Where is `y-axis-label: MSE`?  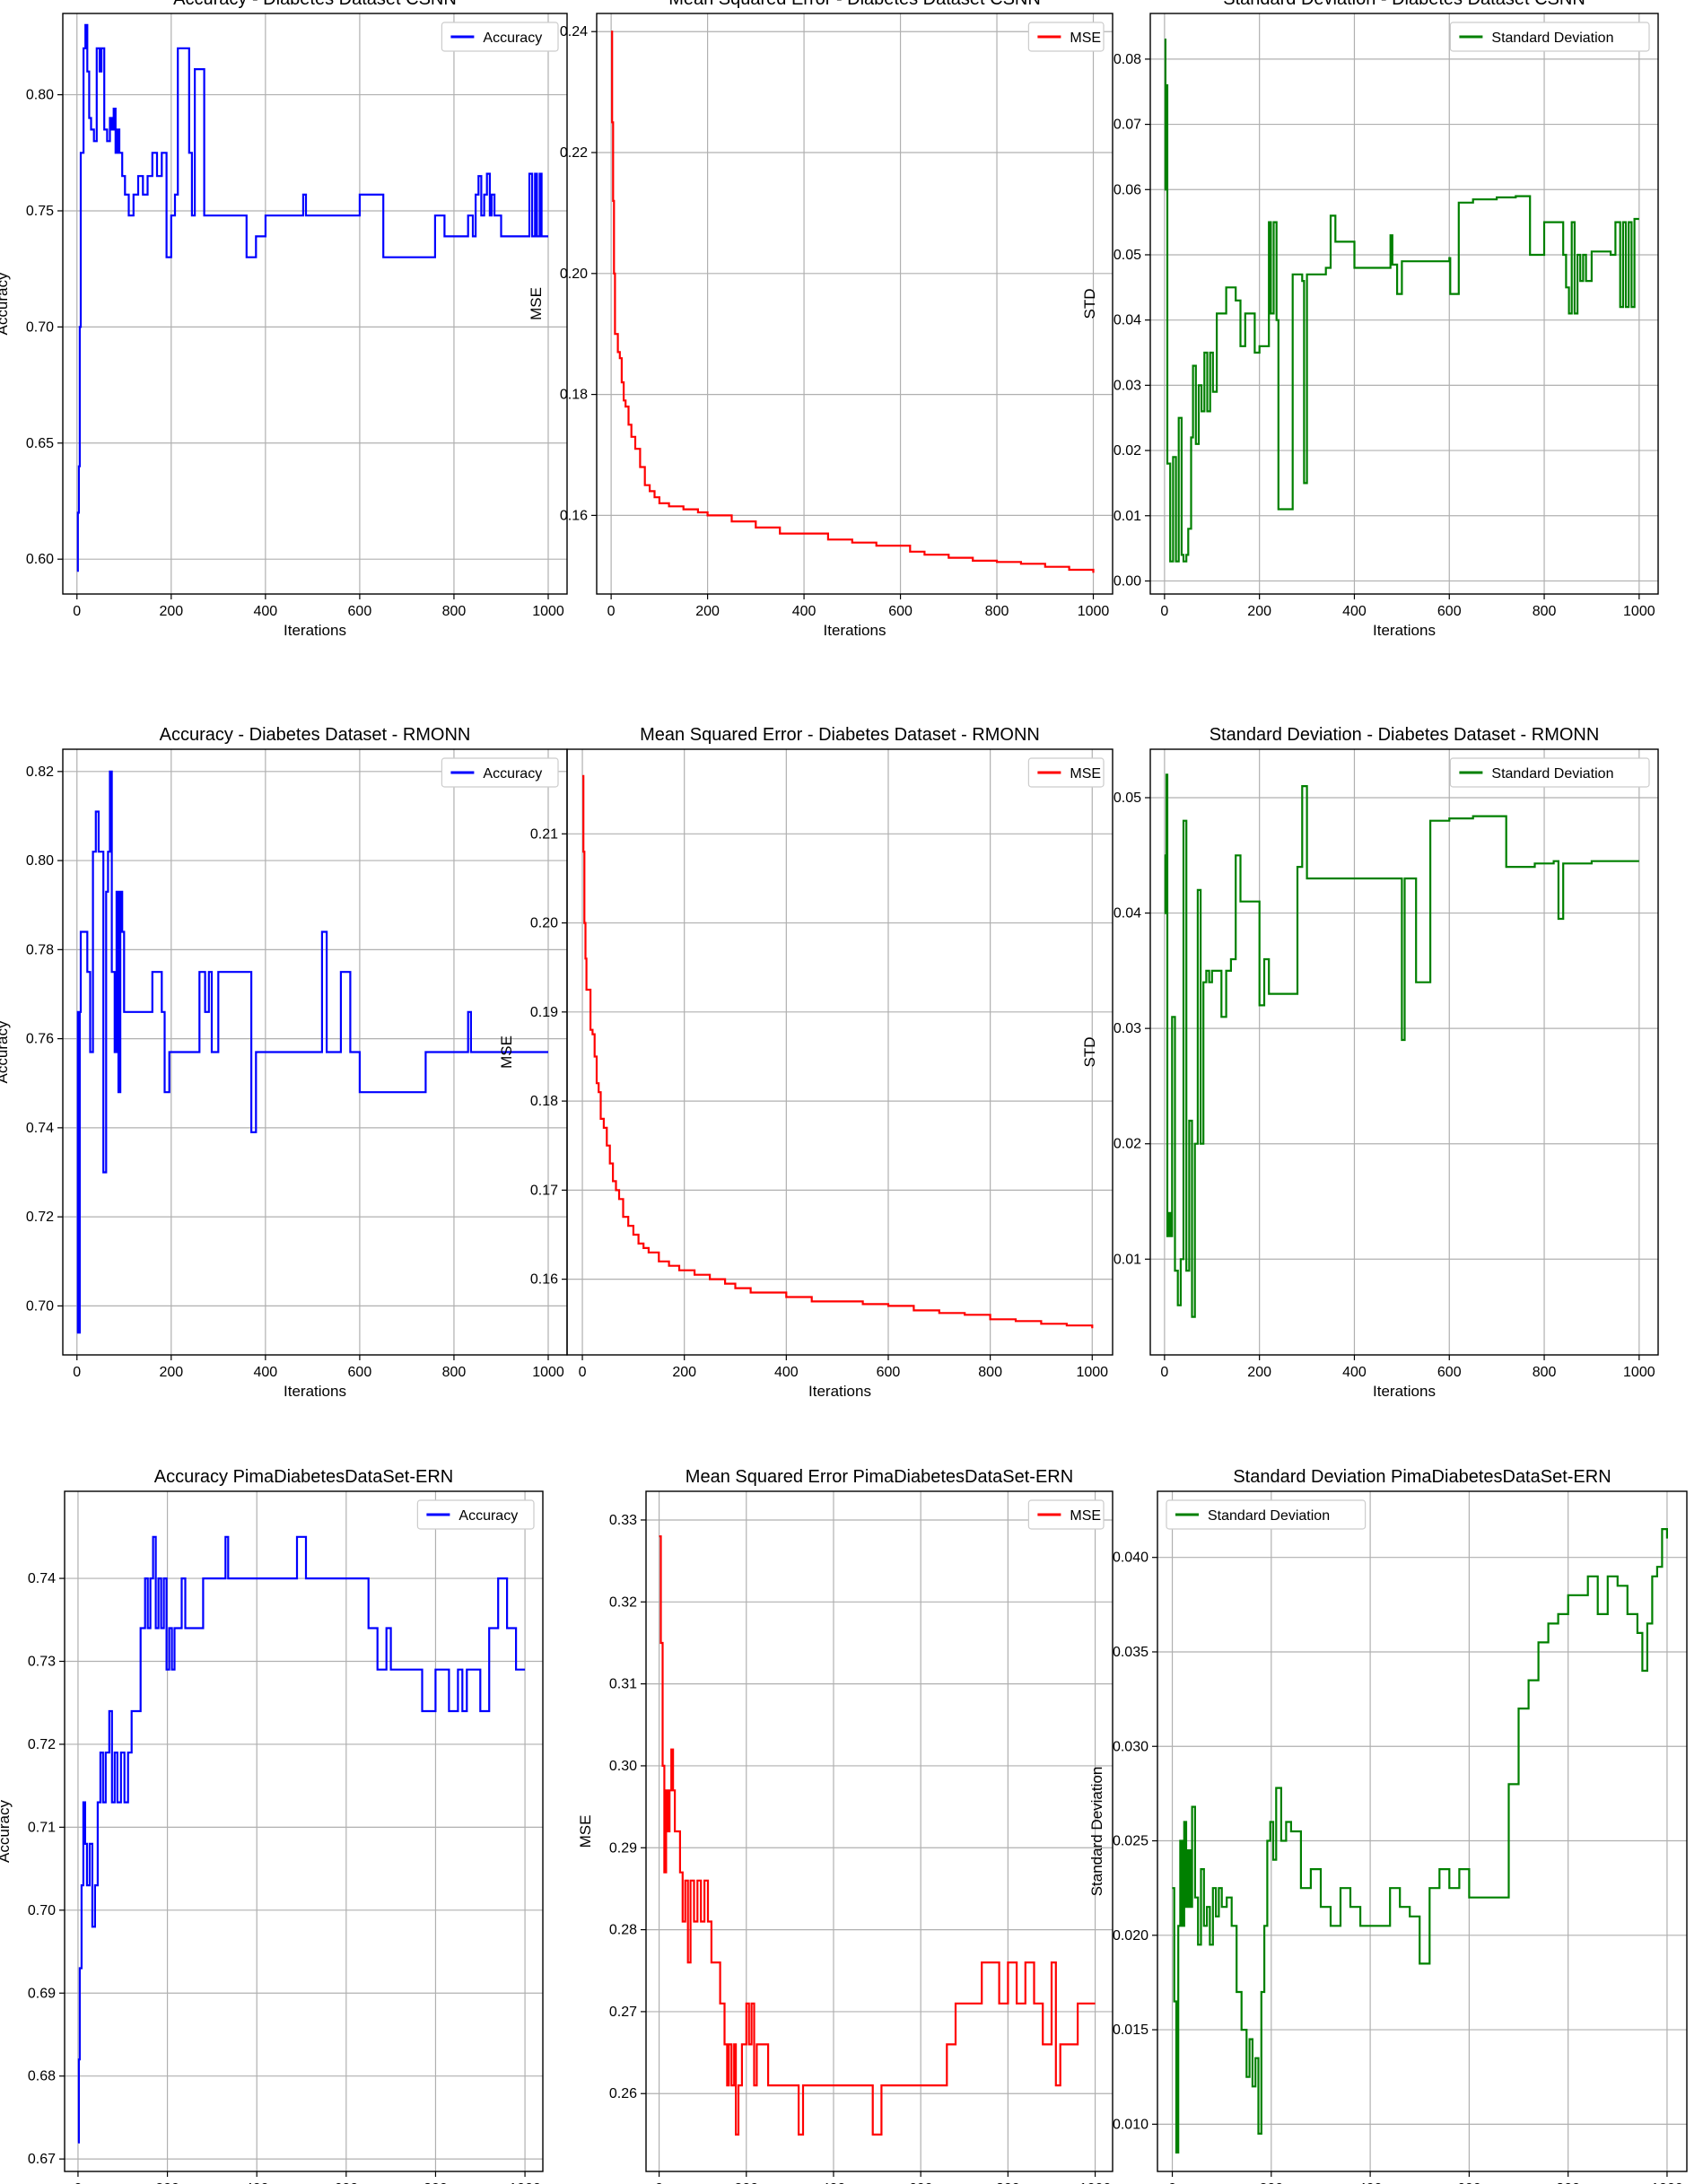
y-axis-label: MSE is located at coordinates (536, 303).